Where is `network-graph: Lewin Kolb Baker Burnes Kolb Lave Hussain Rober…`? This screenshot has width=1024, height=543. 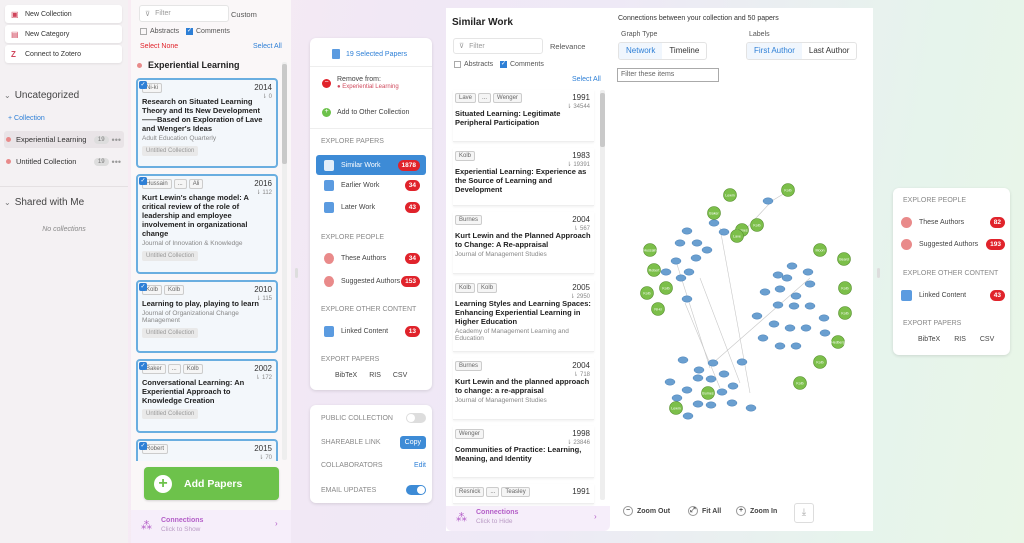
network-graph: Lewin Kolb Baker Burnes Kolb Lave Hussain Rober… is located at coordinates (741, 308).